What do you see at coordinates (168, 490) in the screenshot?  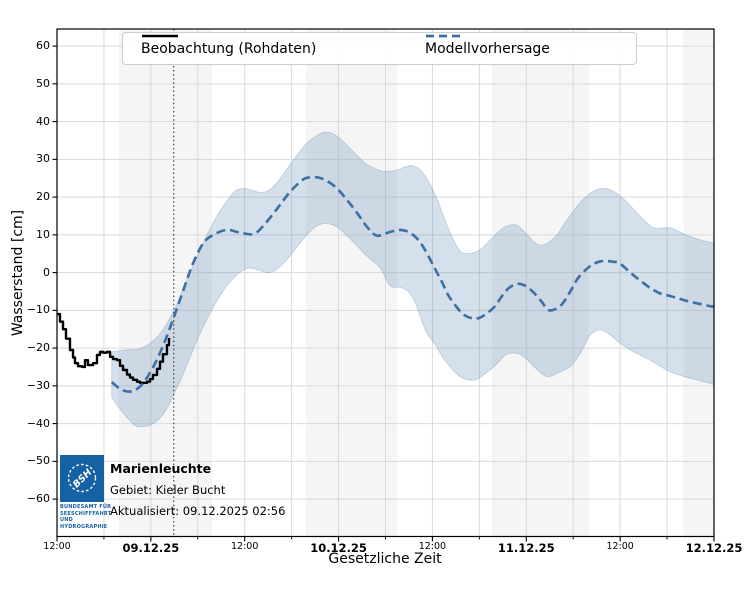 I see `station-area: Gebiet: Kieler Bucht` at bounding box center [168, 490].